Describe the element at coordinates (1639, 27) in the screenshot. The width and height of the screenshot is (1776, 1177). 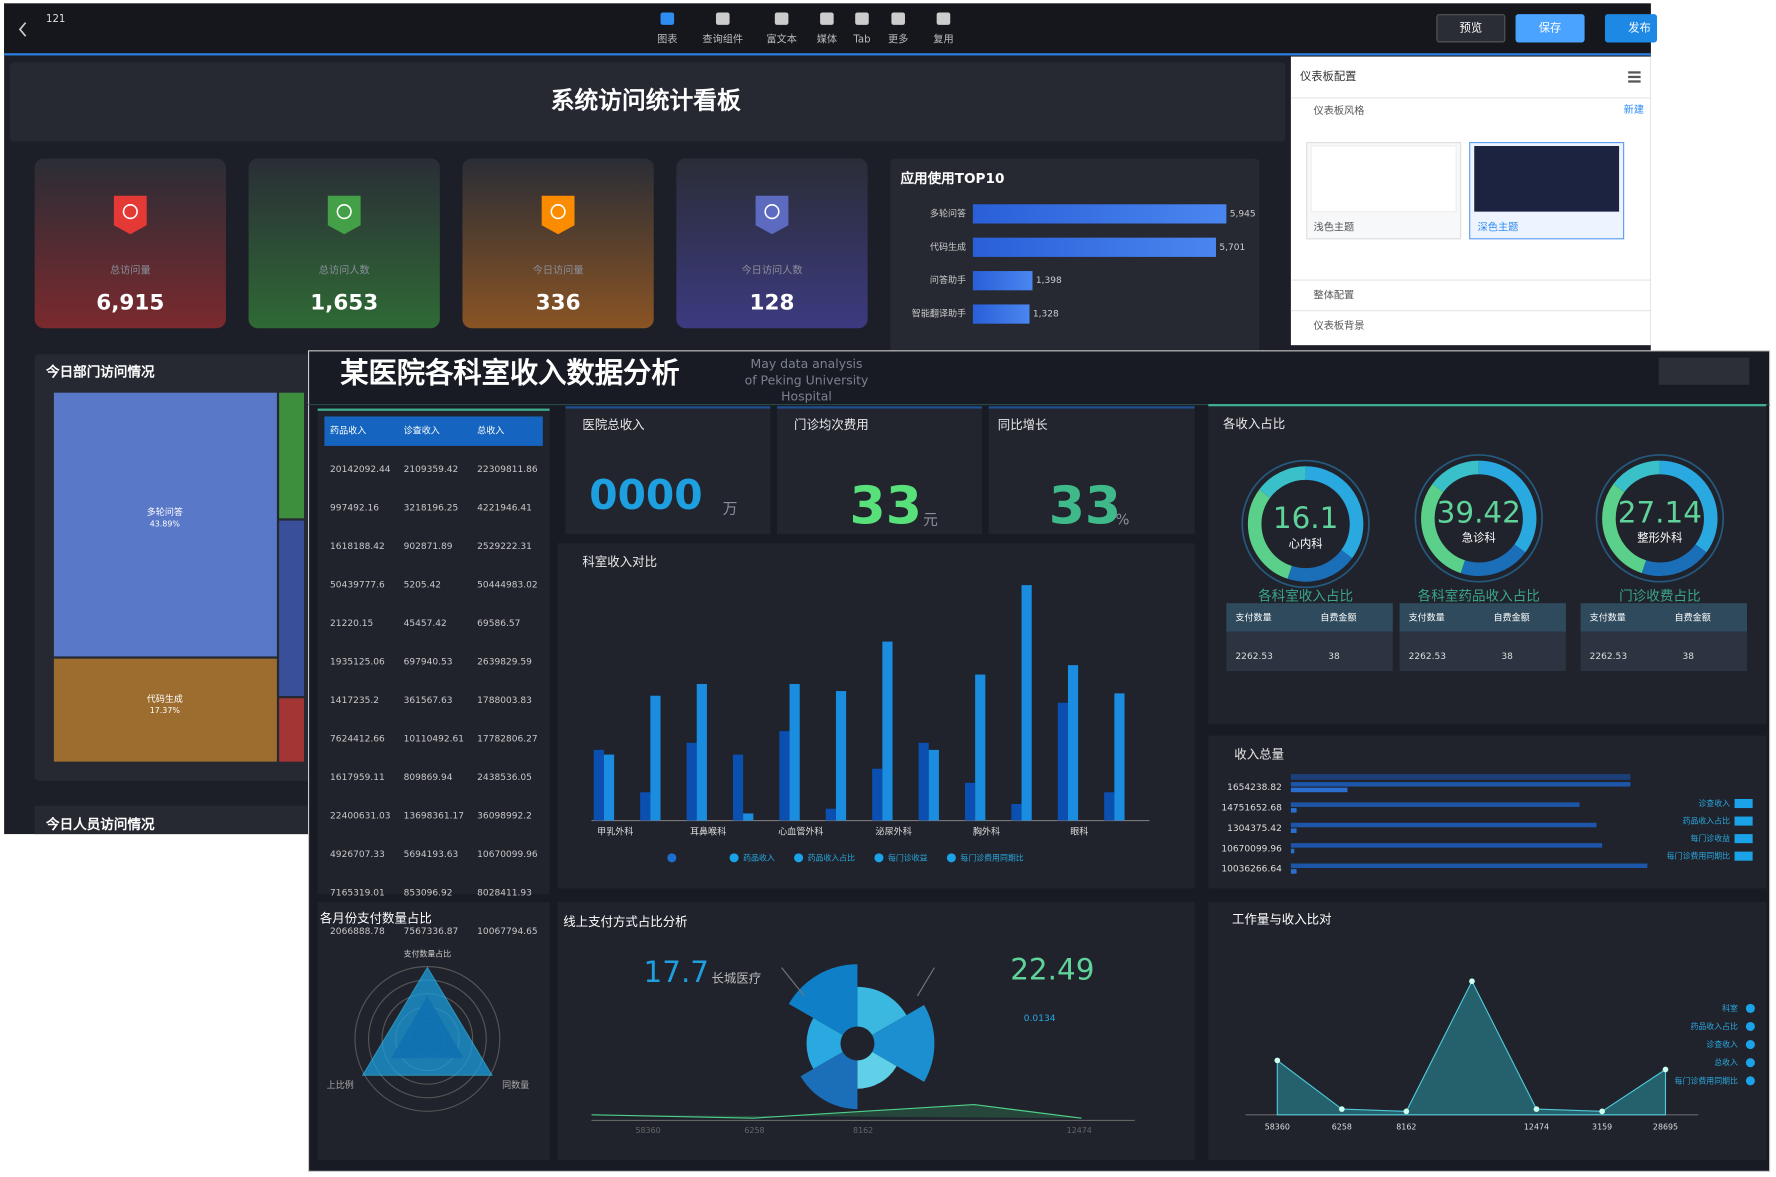
I see `button-label: 发布` at that location.